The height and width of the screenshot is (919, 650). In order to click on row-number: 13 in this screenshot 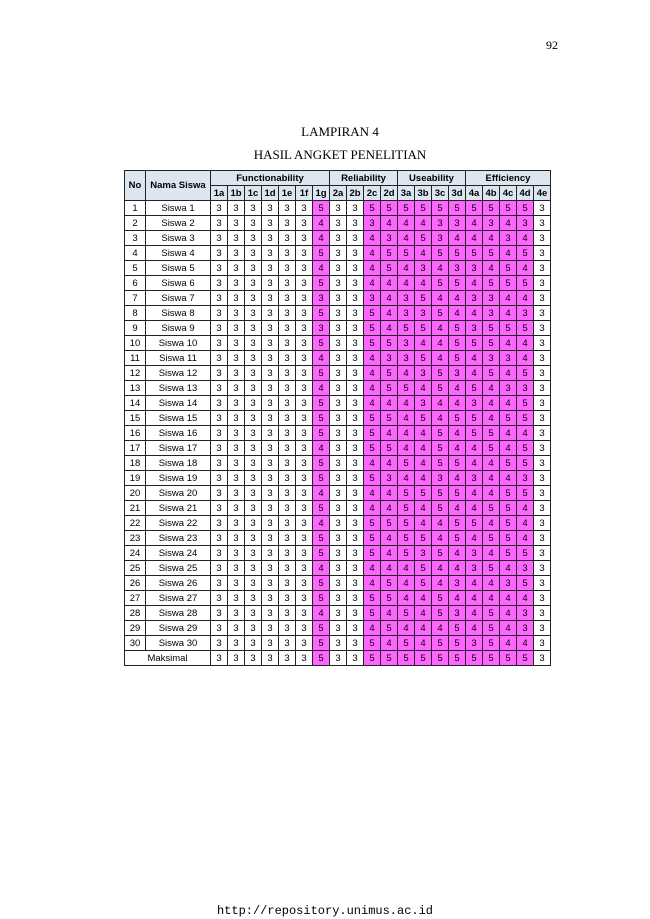, I will do `click(135, 388)`.